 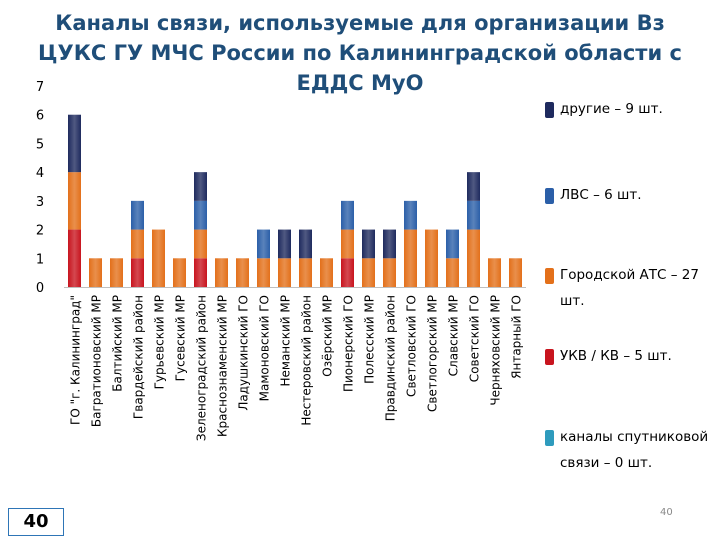 I want to click on x-category-label: Гурьевский МР, so click(x=160, y=342).